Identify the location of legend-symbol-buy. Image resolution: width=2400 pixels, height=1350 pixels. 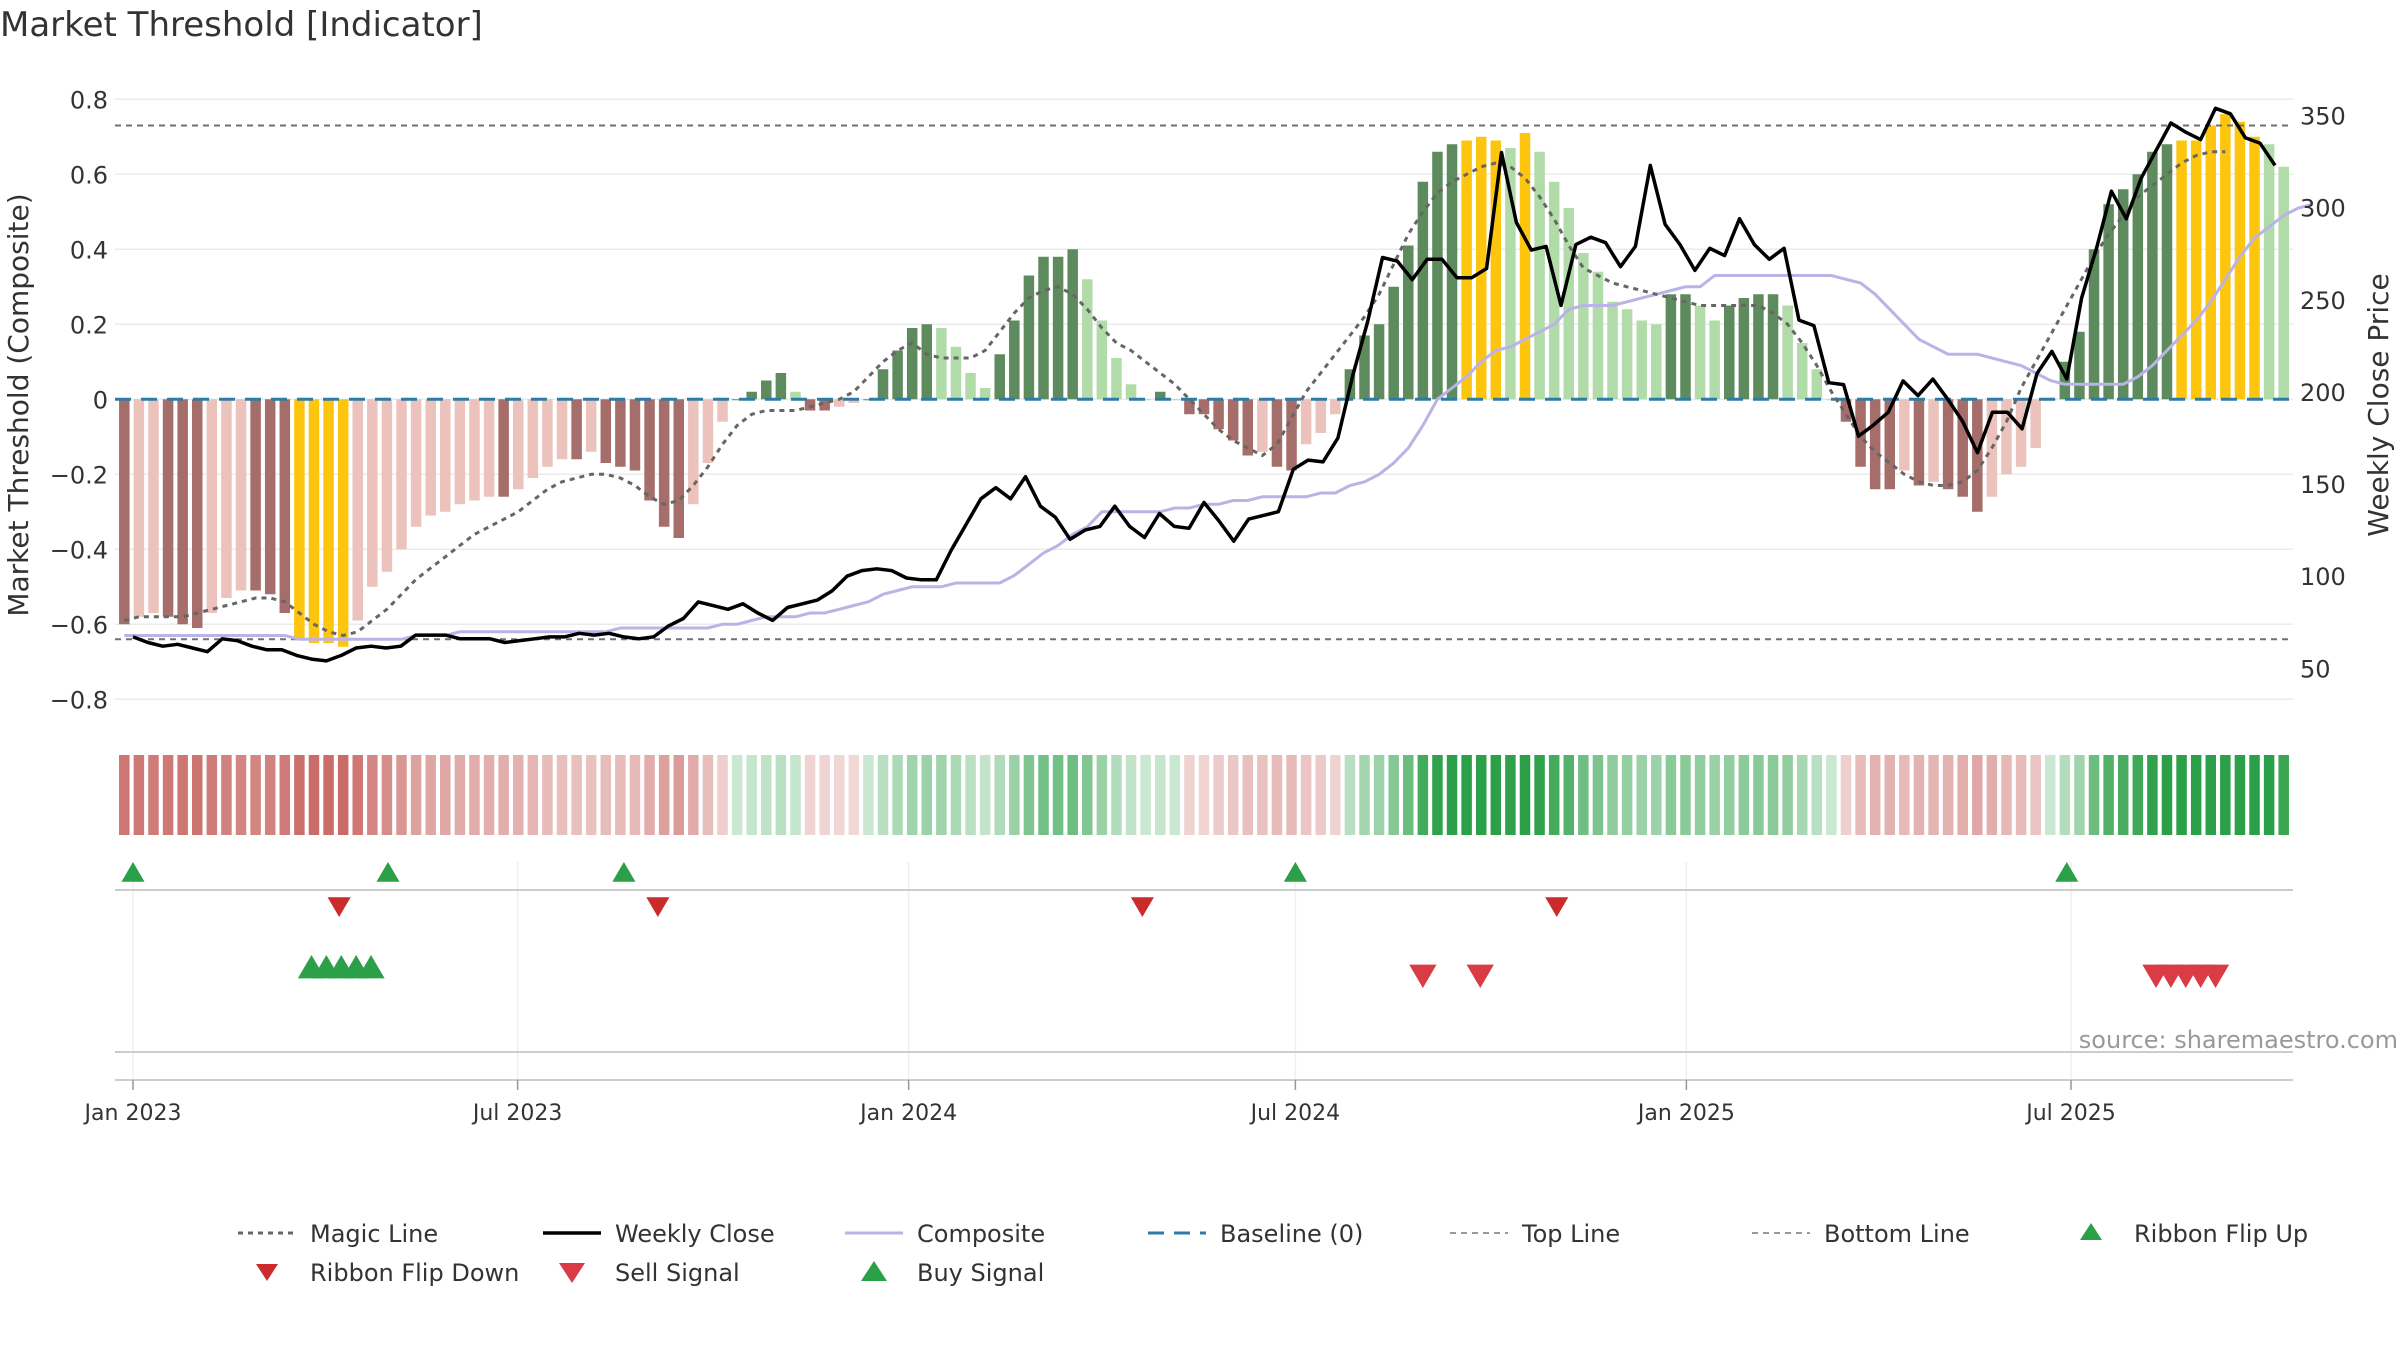
(874, 1271).